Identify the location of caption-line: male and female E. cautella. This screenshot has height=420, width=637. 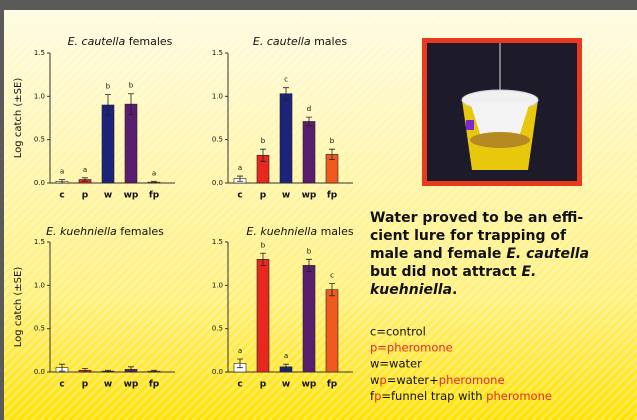
(479, 254).